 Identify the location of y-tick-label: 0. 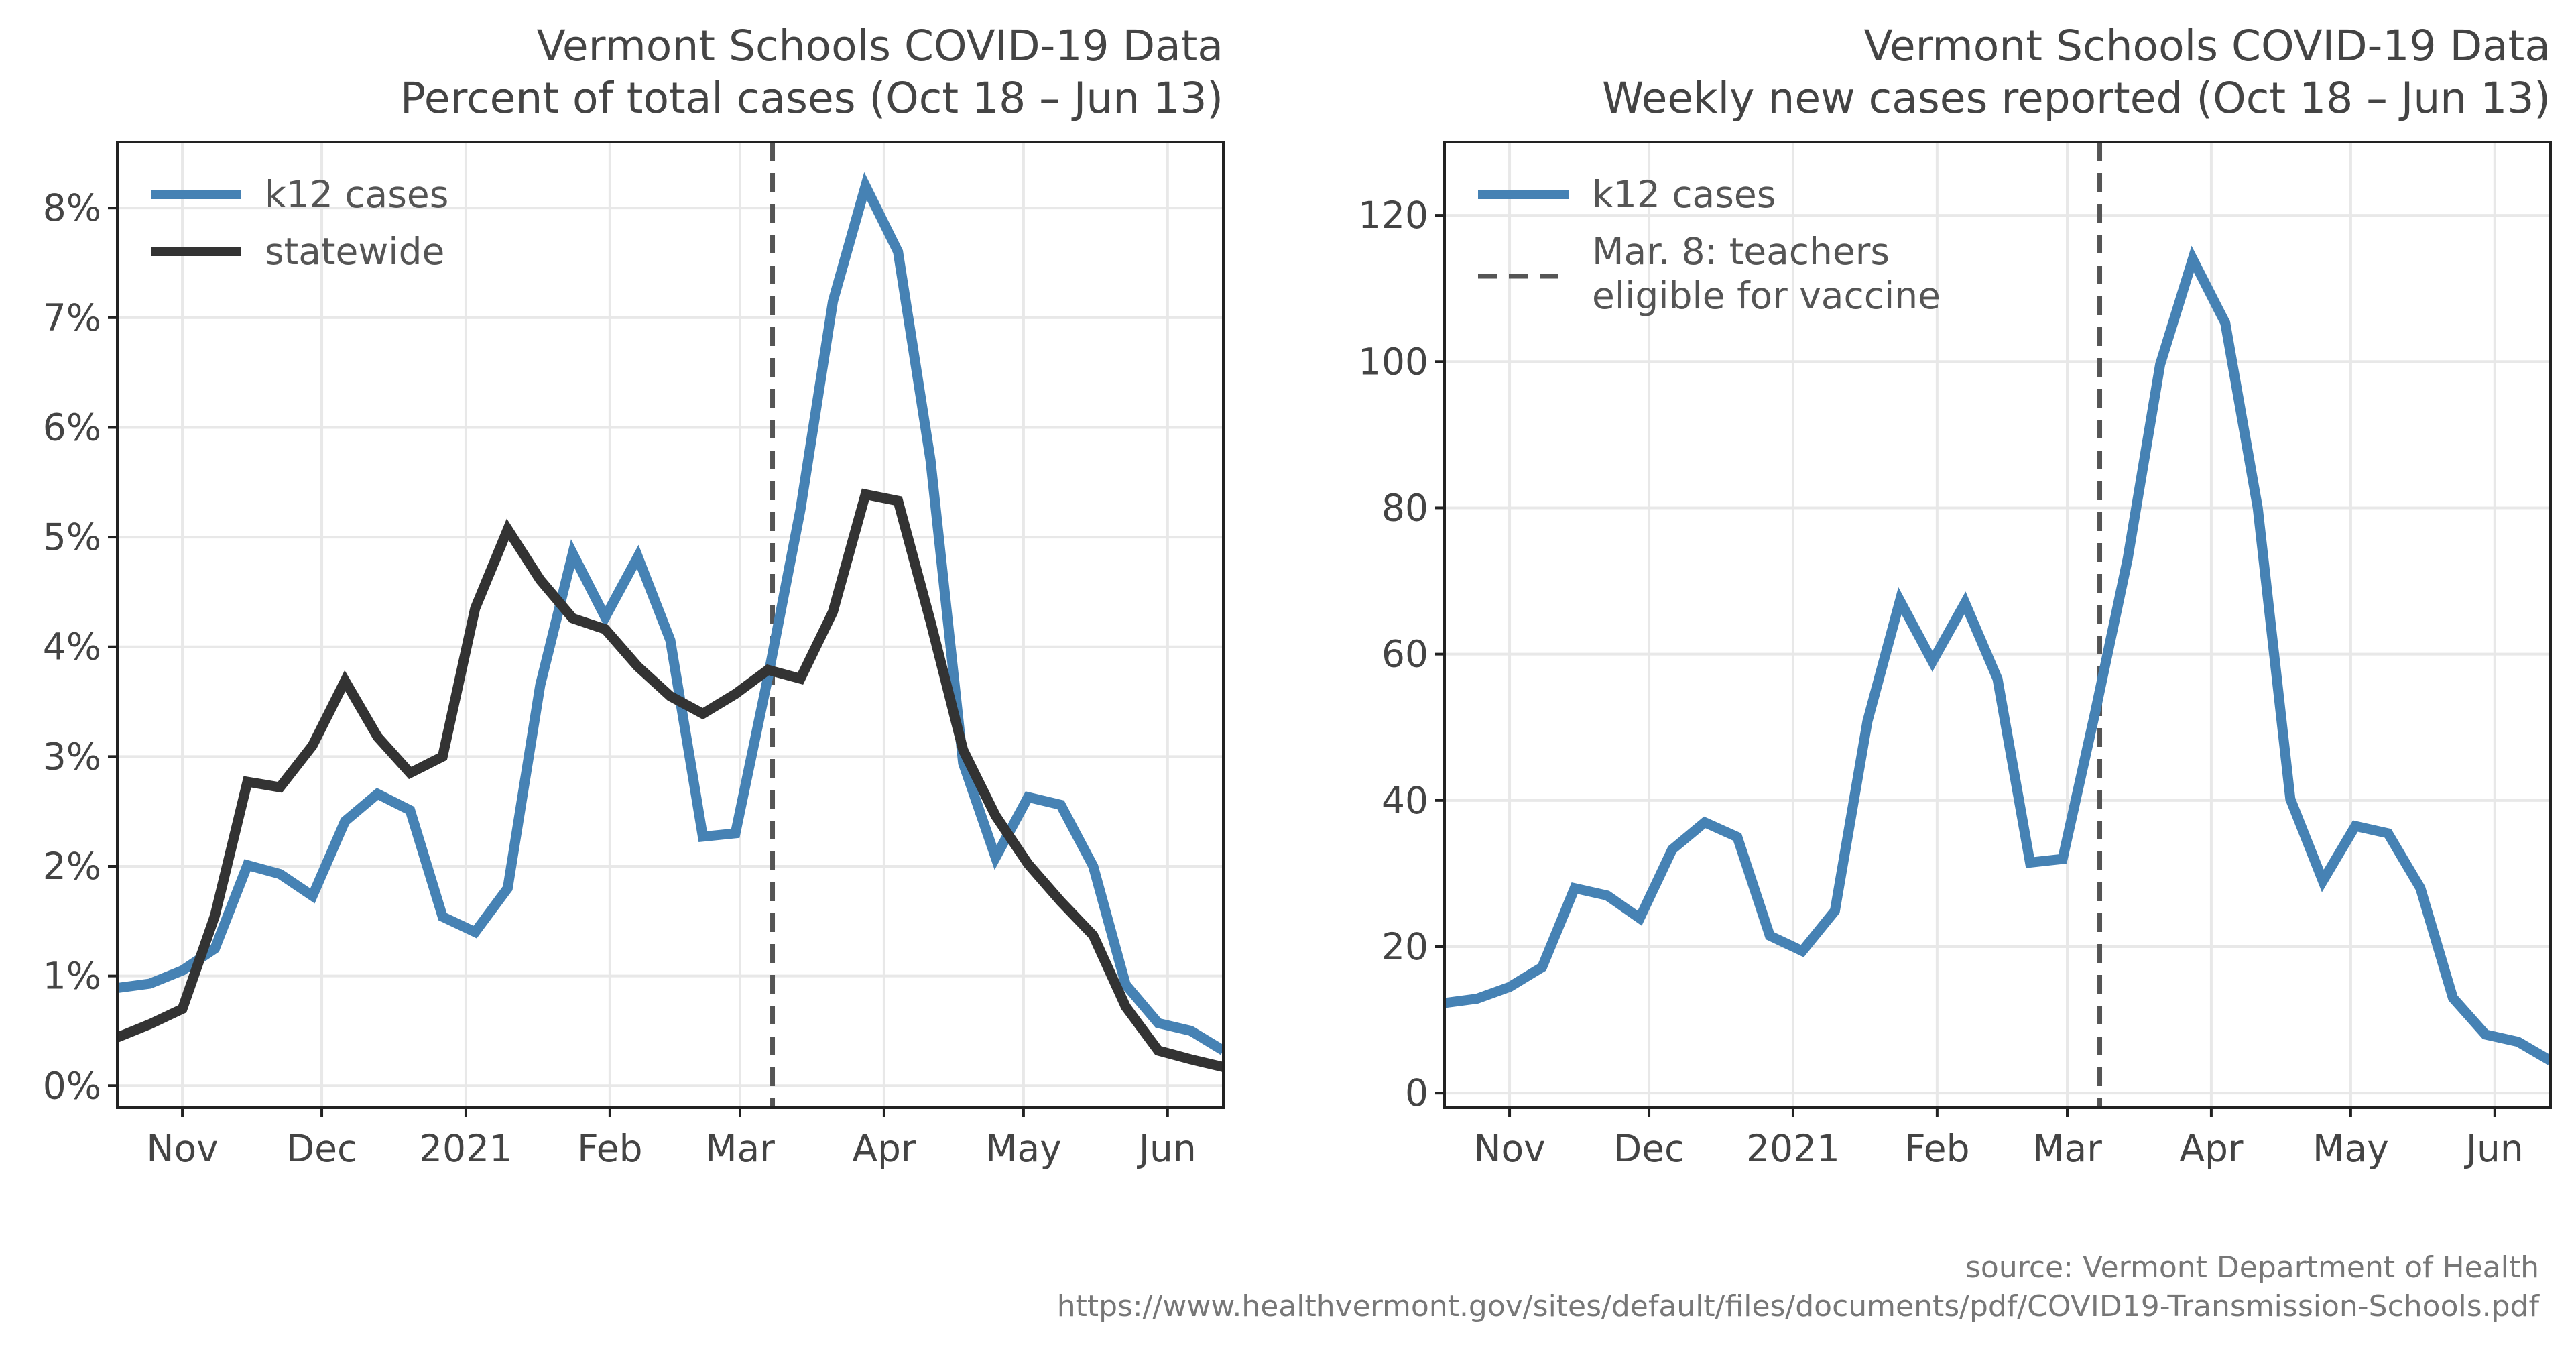
(1417, 1092).